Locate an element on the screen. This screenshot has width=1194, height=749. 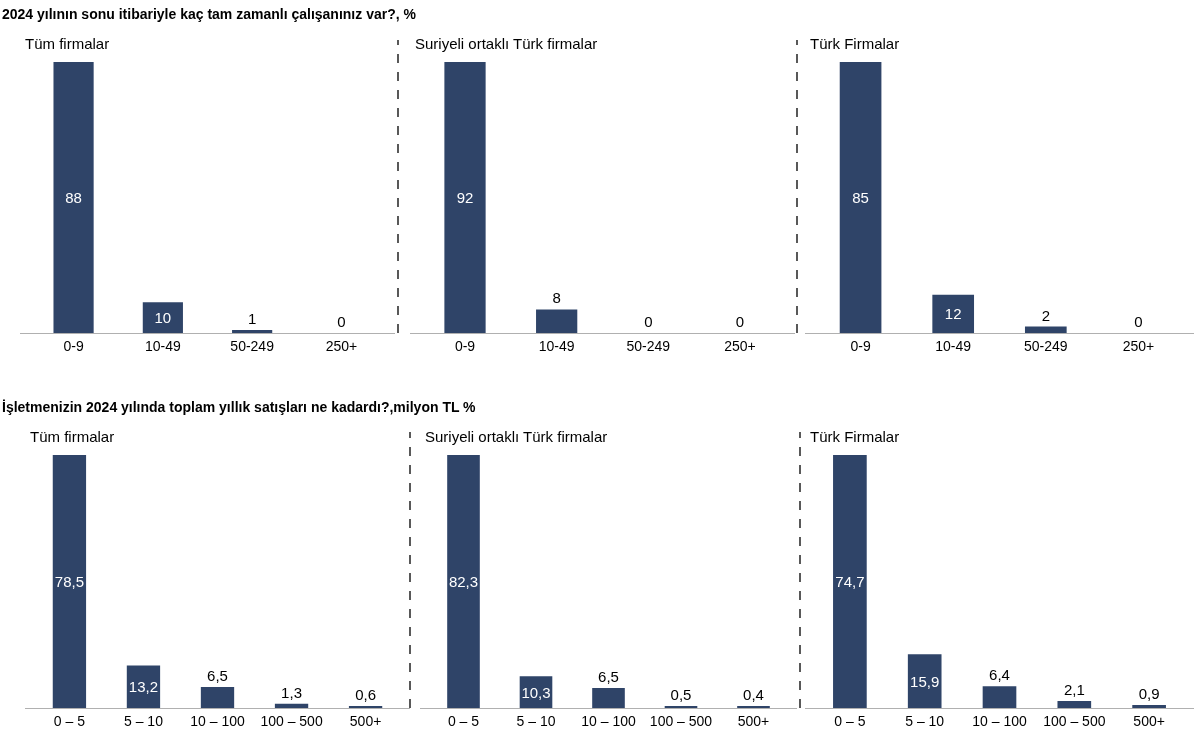
data-label: 15,9 is located at coordinates (925, 681).